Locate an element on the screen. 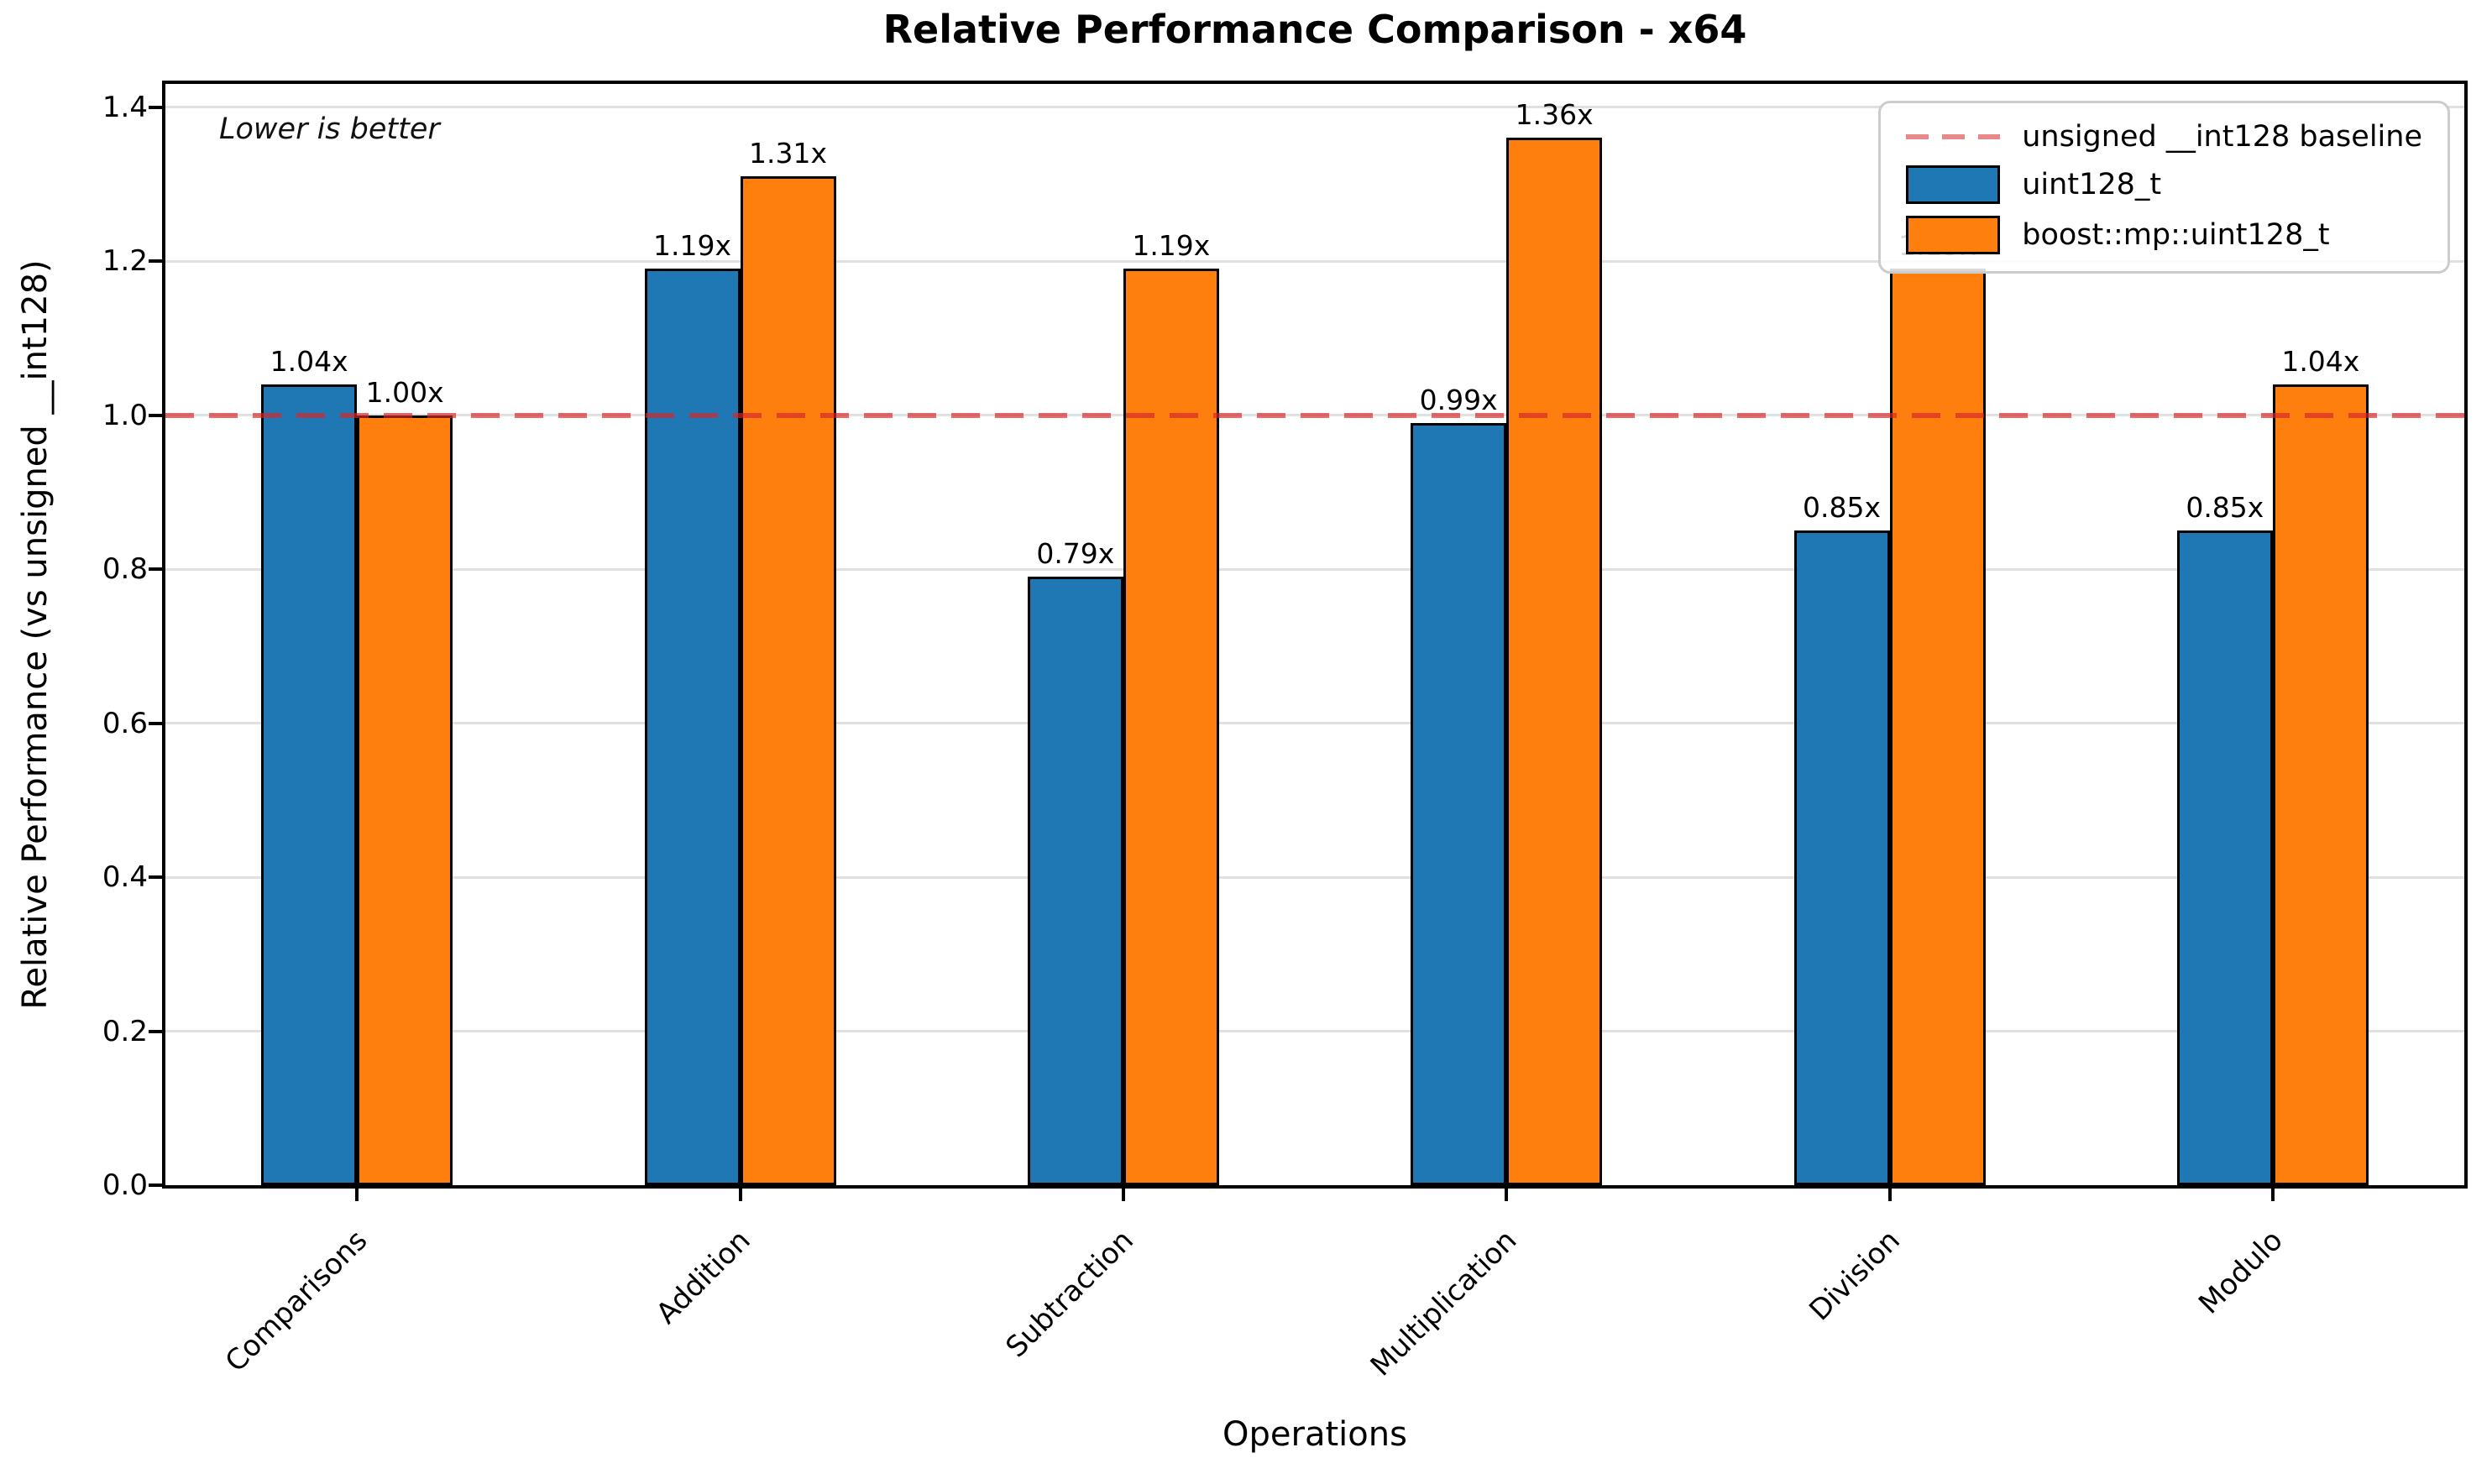  bar-value-label-boost-mp-uint128-t-comparisons: 1.00x is located at coordinates (404, 392).